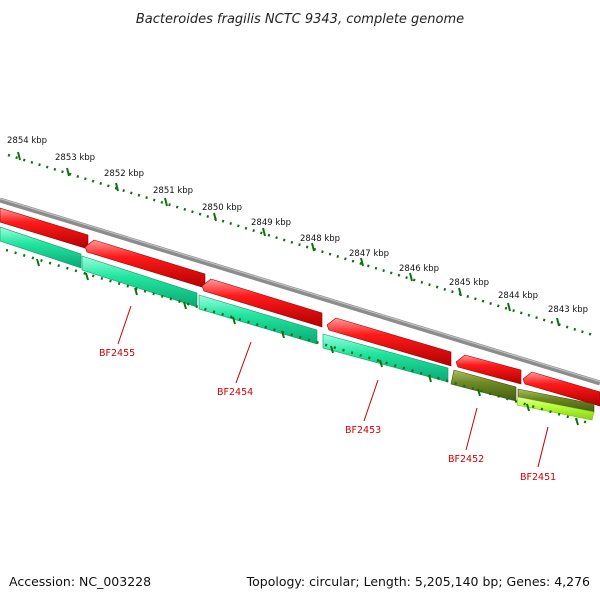  I want to click on gene-feature-bf2454, so click(258, 319).